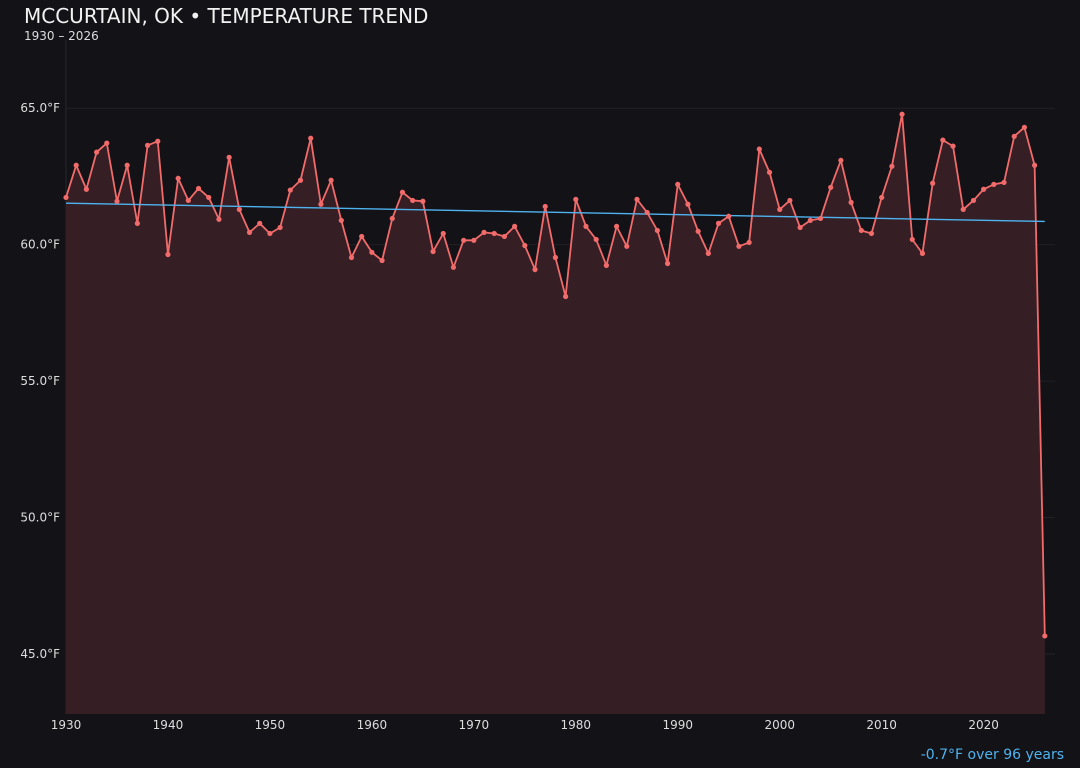 This screenshot has height=768, width=1080. I want to click on x-tick-label: 1970, so click(474, 725).